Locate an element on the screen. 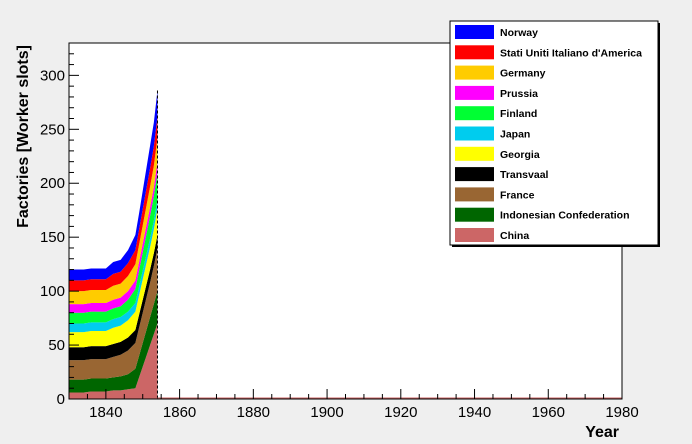 This screenshot has width=692, height=444. y-tick-label: 0 is located at coordinates (61, 399).